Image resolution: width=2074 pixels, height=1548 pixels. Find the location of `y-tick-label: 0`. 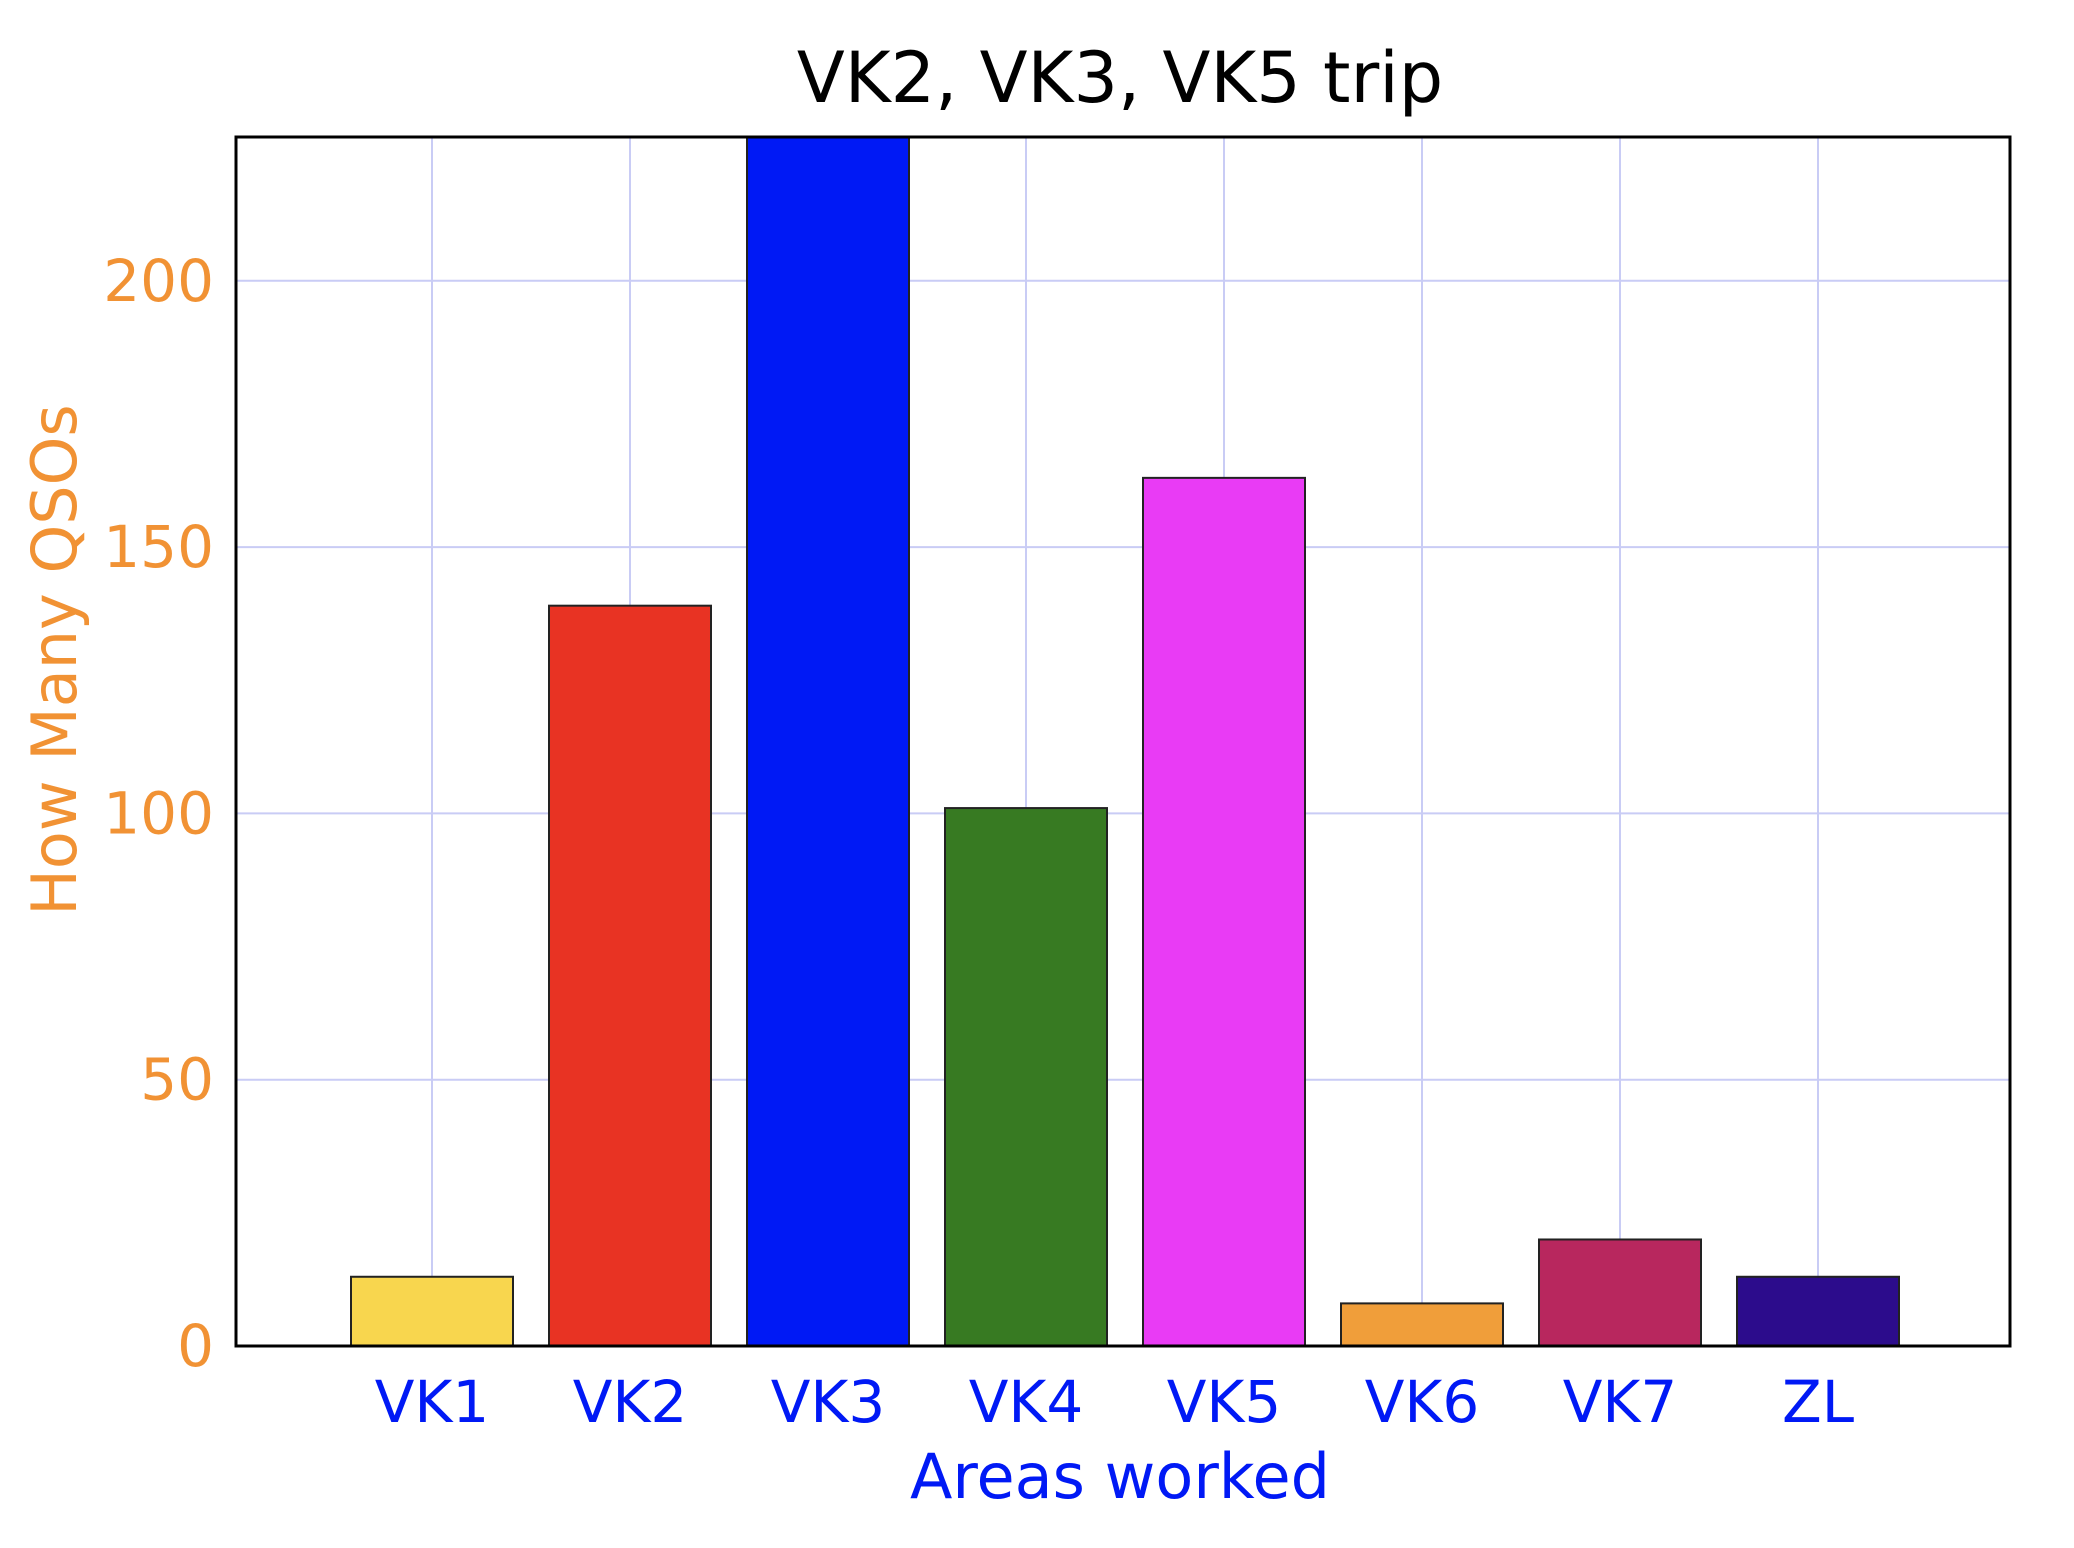

y-tick-label: 0 is located at coordinates (195, 1346).